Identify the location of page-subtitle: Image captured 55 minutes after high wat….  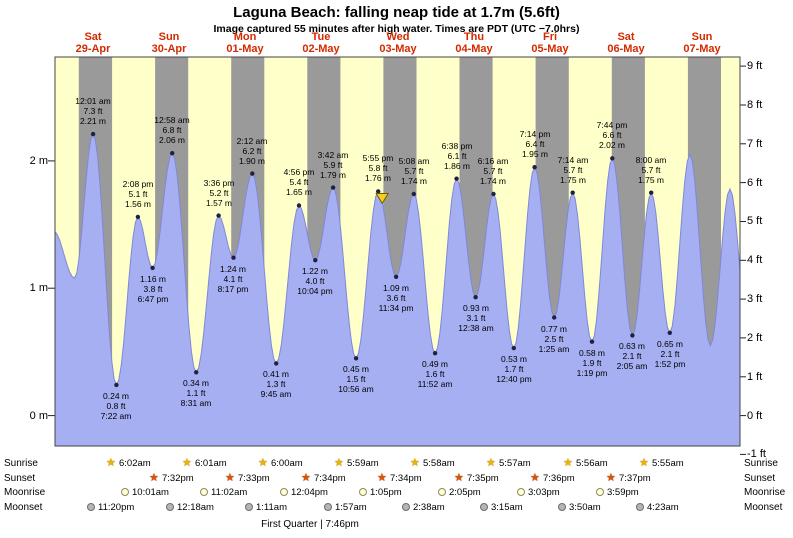
(396, 29).